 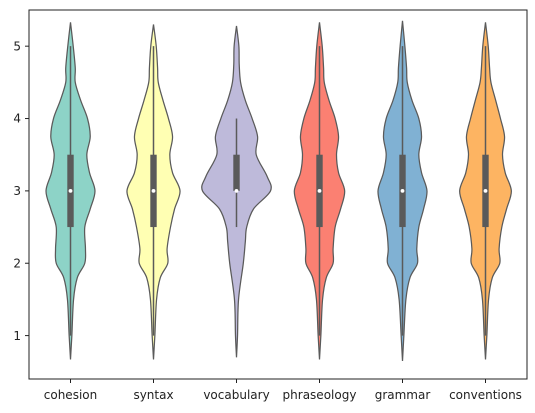 I want to click on violin-conventions, so click(x=485, y=191).